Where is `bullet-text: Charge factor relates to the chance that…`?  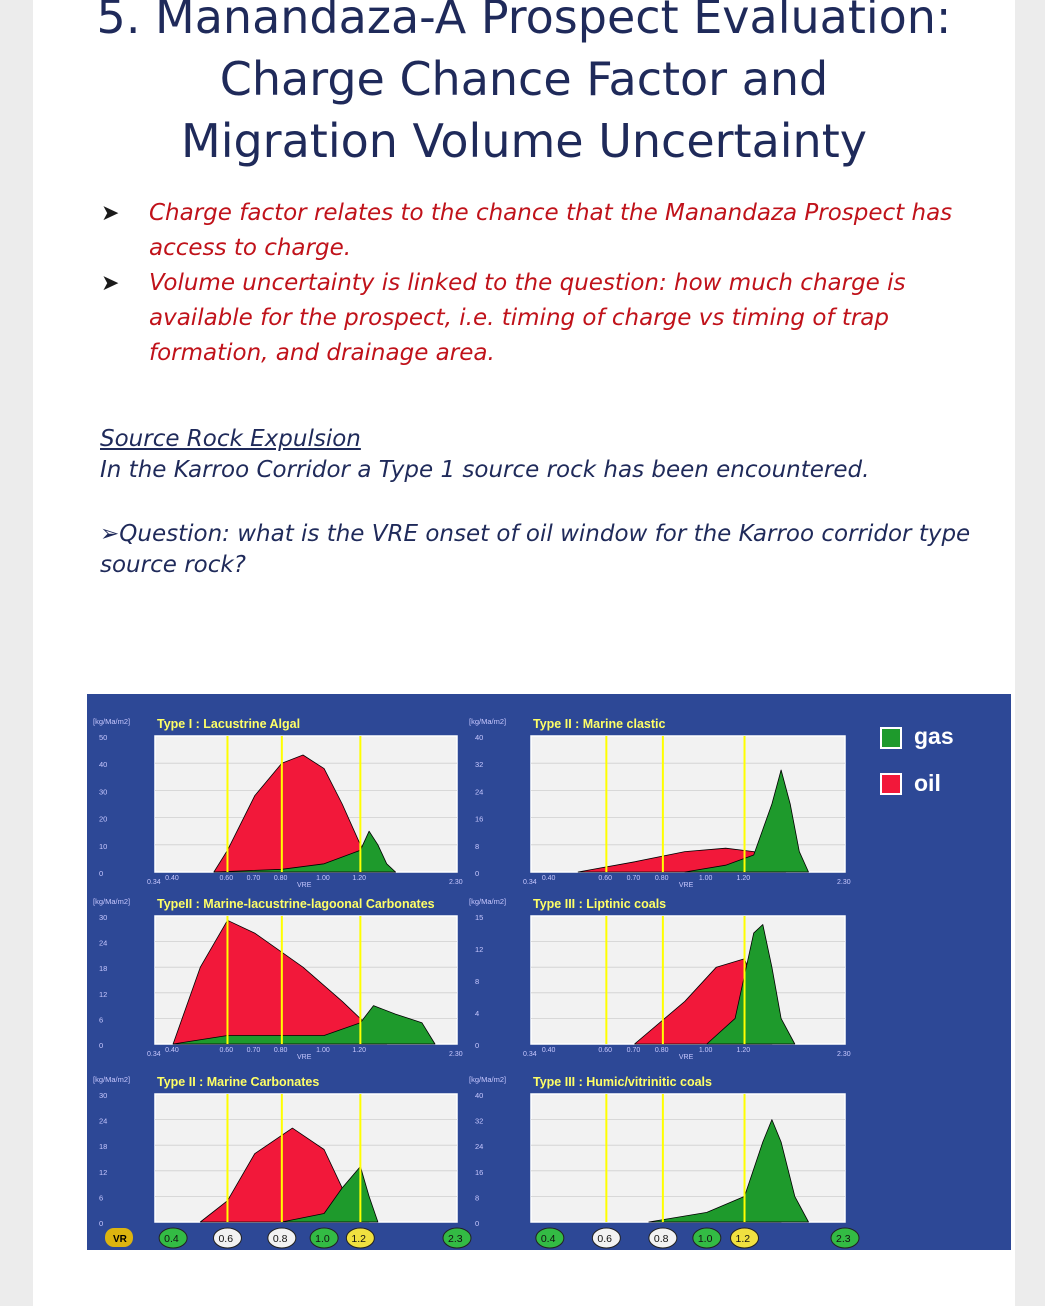 bullet-text: Charge factor relates to the chance that… is located at coordinates (551, 230).